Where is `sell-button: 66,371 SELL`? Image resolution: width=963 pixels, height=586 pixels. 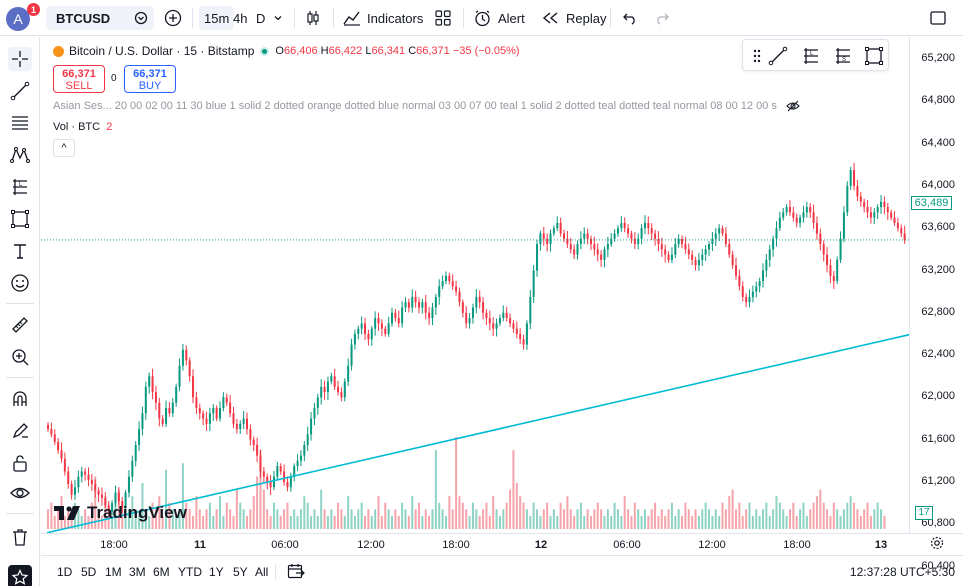 sell-button: 66,371 SELL is located at coordinates (79, 79).